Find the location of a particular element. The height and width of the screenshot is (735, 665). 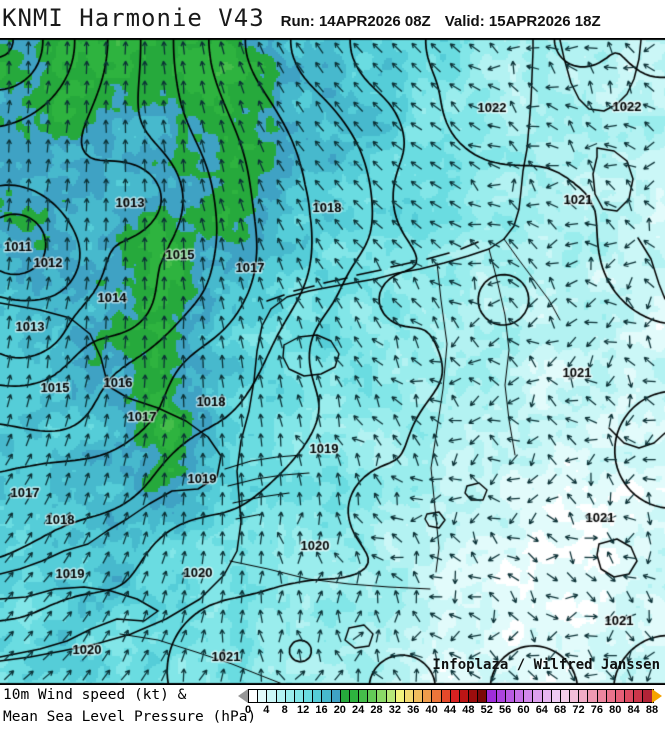

colorbar-tick-label: 0 is located at coordinates (248, 710).